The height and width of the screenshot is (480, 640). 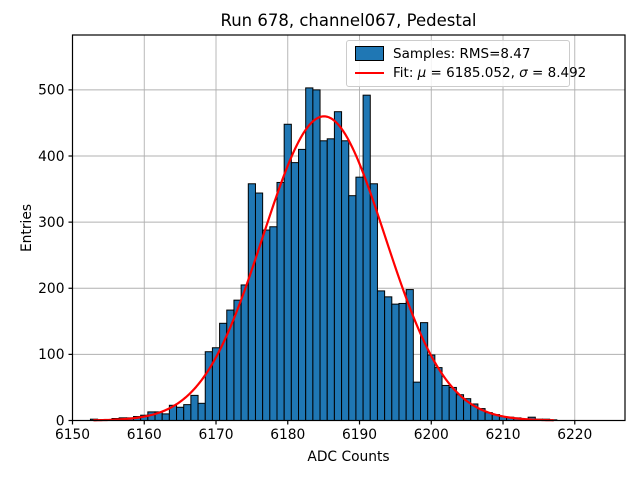 What do you see at coordinates (215, 435) in the screenshot?
I see `x-tick-label: 6170` at bounding box center [215, 435].